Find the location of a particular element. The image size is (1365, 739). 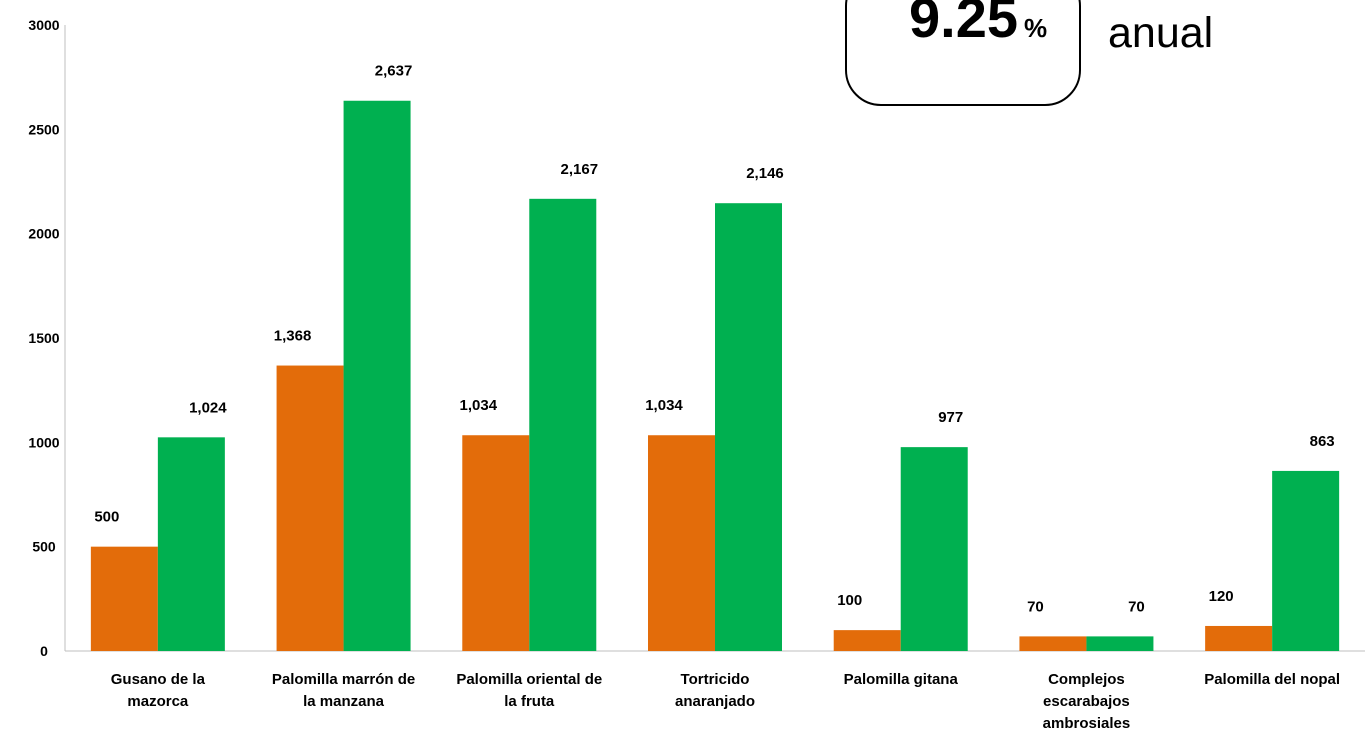

category-label-line: la fruta is located at coordinates (529, 701).